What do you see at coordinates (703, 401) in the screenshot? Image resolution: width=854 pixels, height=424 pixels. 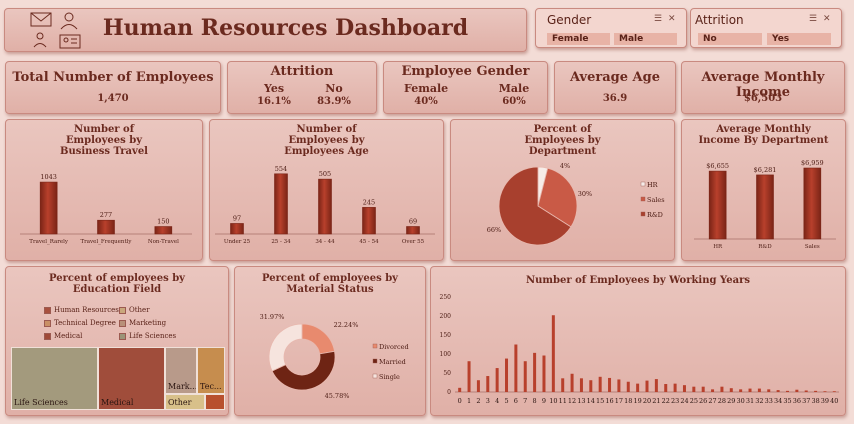 I see `x-tick-label: 26` at bounding box center [703, 401].